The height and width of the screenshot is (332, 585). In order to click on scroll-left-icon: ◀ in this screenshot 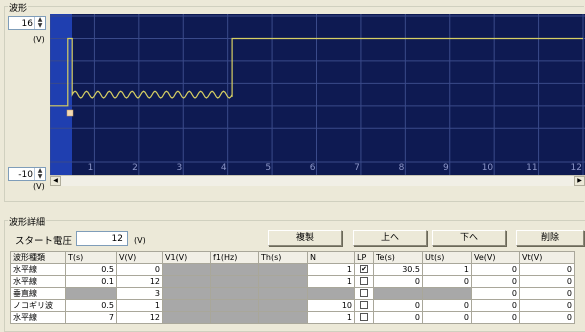, I will do `click(55, 181)`.